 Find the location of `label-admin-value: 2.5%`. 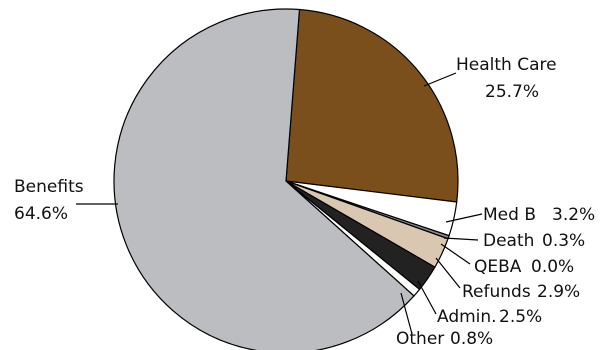

label-admin-value: 2.5% is located at coordinates (520, 317).